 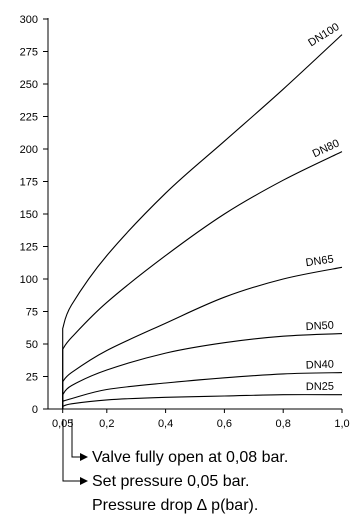 What do you see at coordinates (326, 148) in the screenshot?
I see `series-label-dn80: DN80` at bounding box center [326, 148].